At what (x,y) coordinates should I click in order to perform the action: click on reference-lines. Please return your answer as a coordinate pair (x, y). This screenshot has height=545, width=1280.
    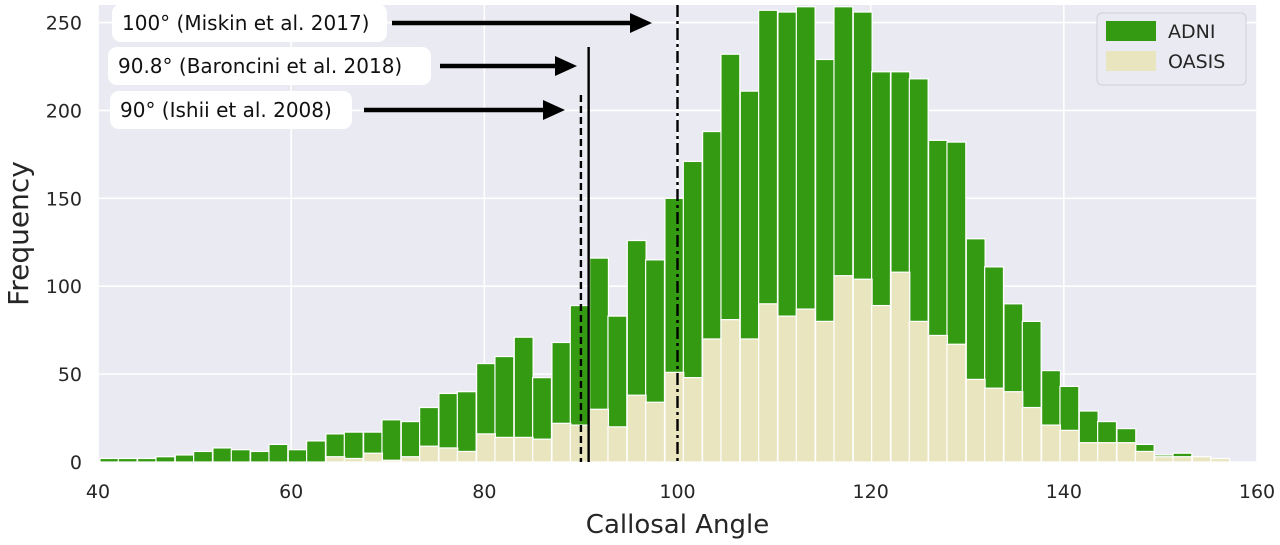
    Looking at the image, I should click on (629, 233).